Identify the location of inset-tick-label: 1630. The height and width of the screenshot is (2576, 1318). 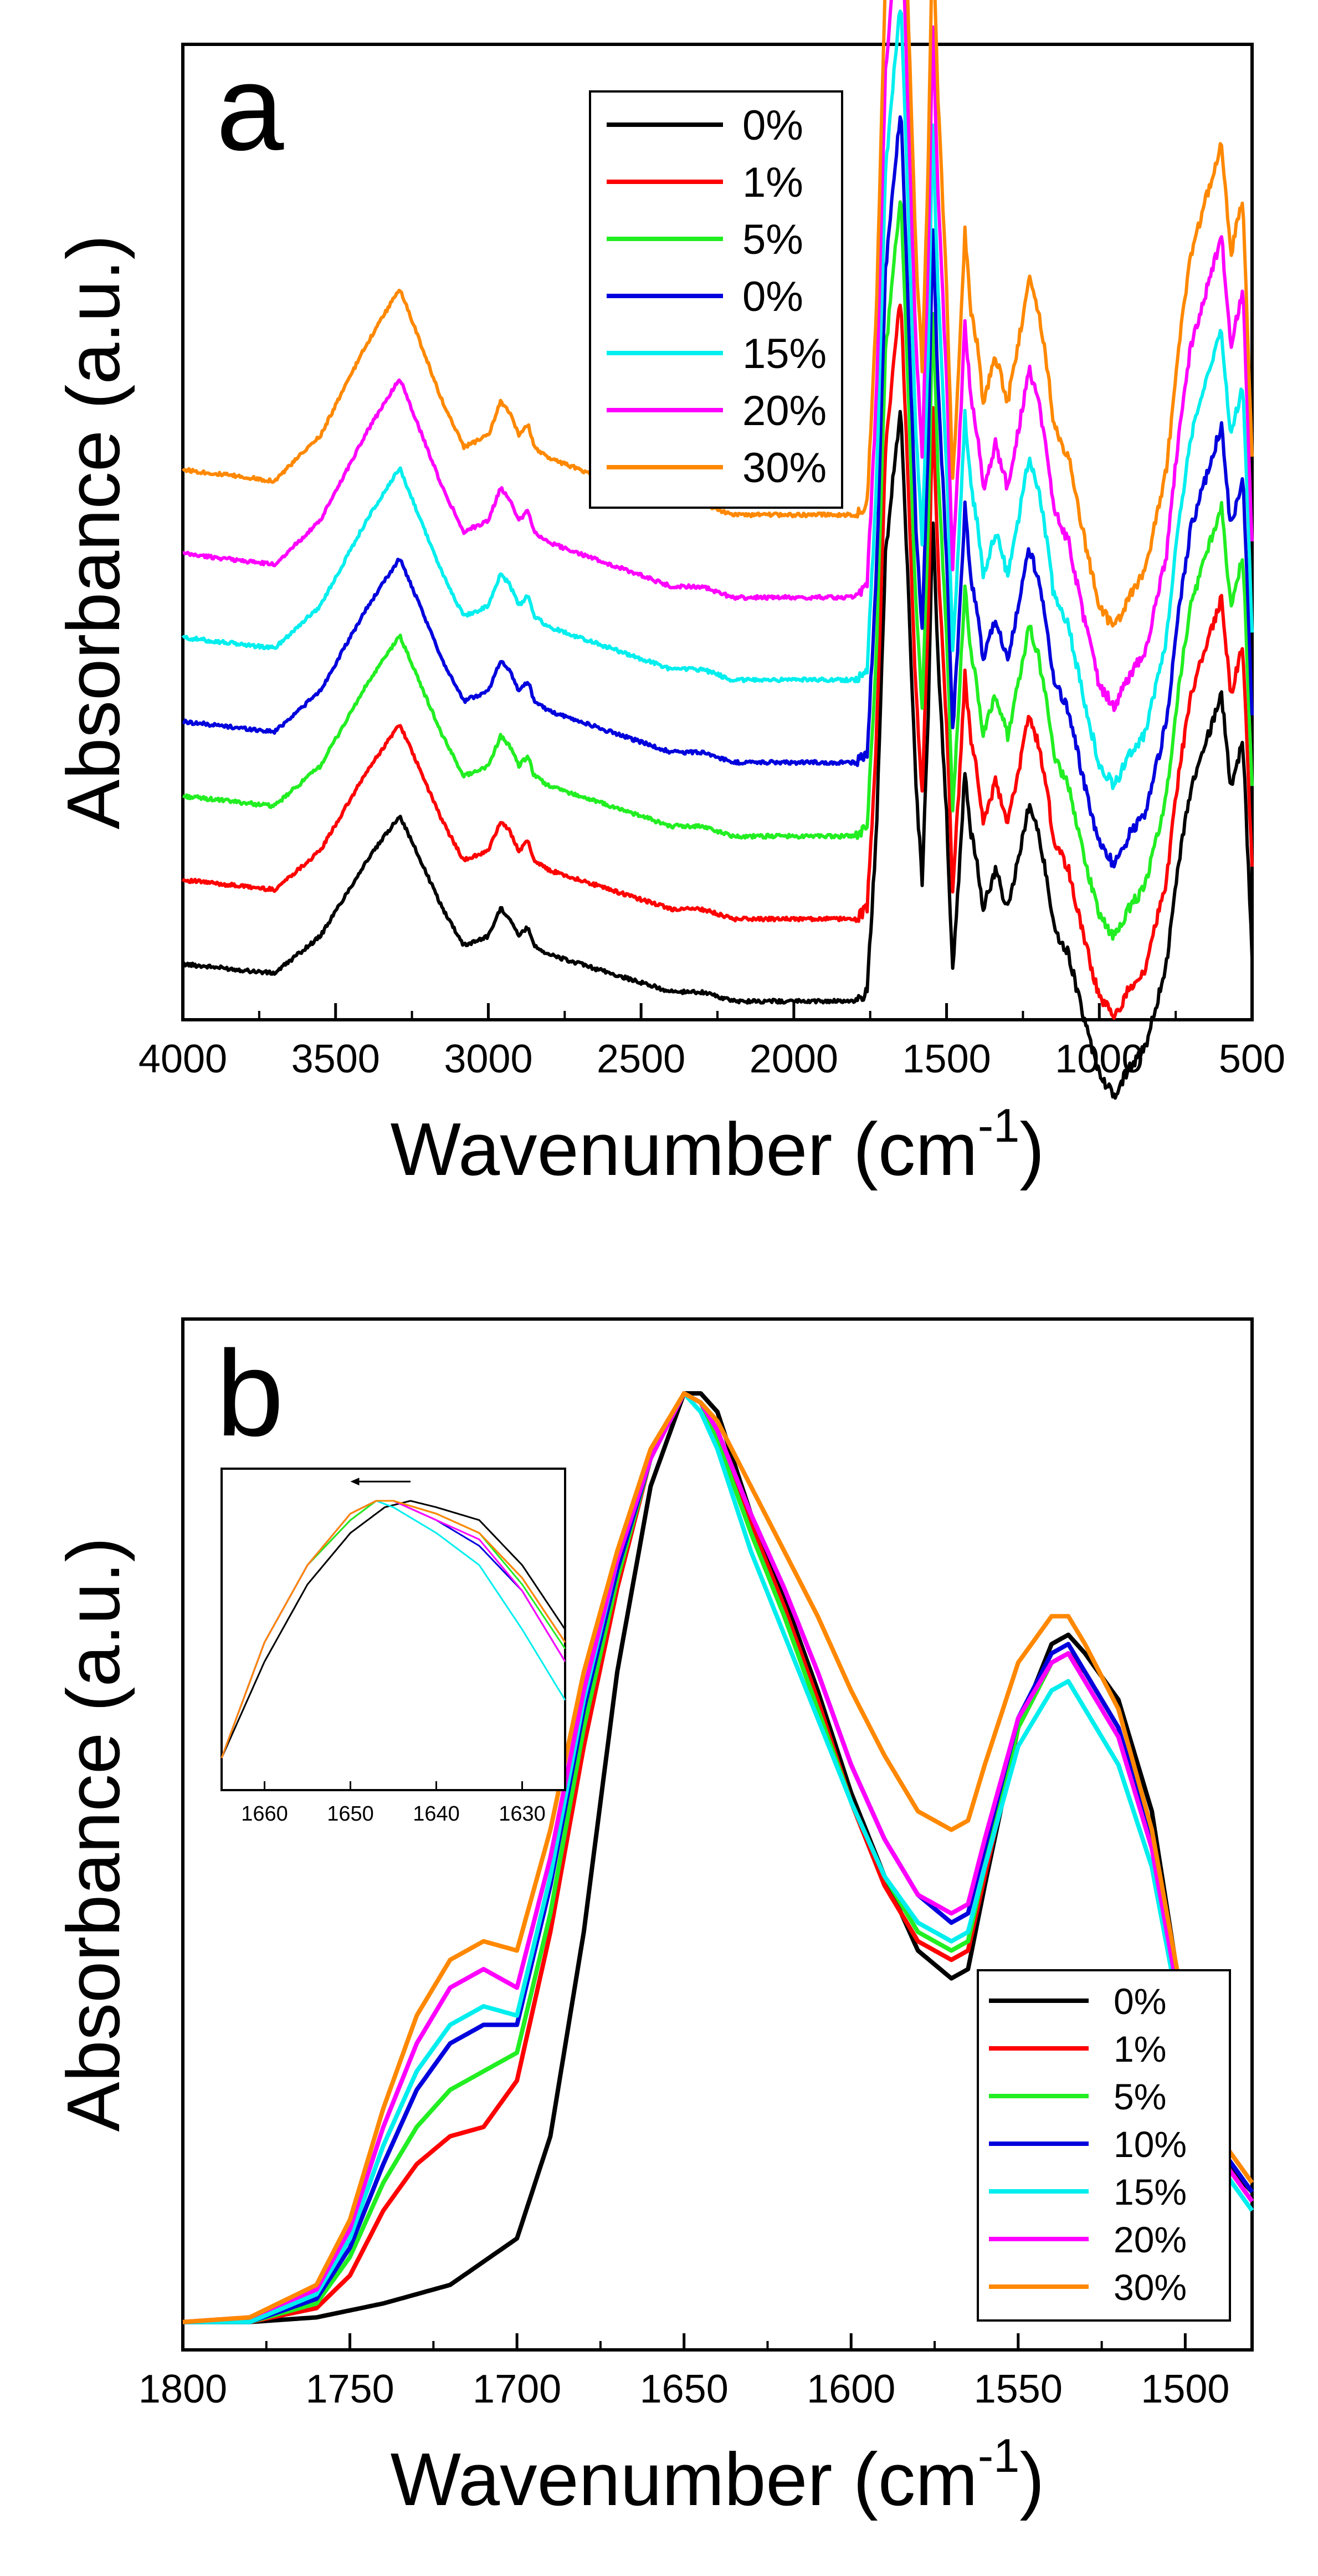
(523, 1814).